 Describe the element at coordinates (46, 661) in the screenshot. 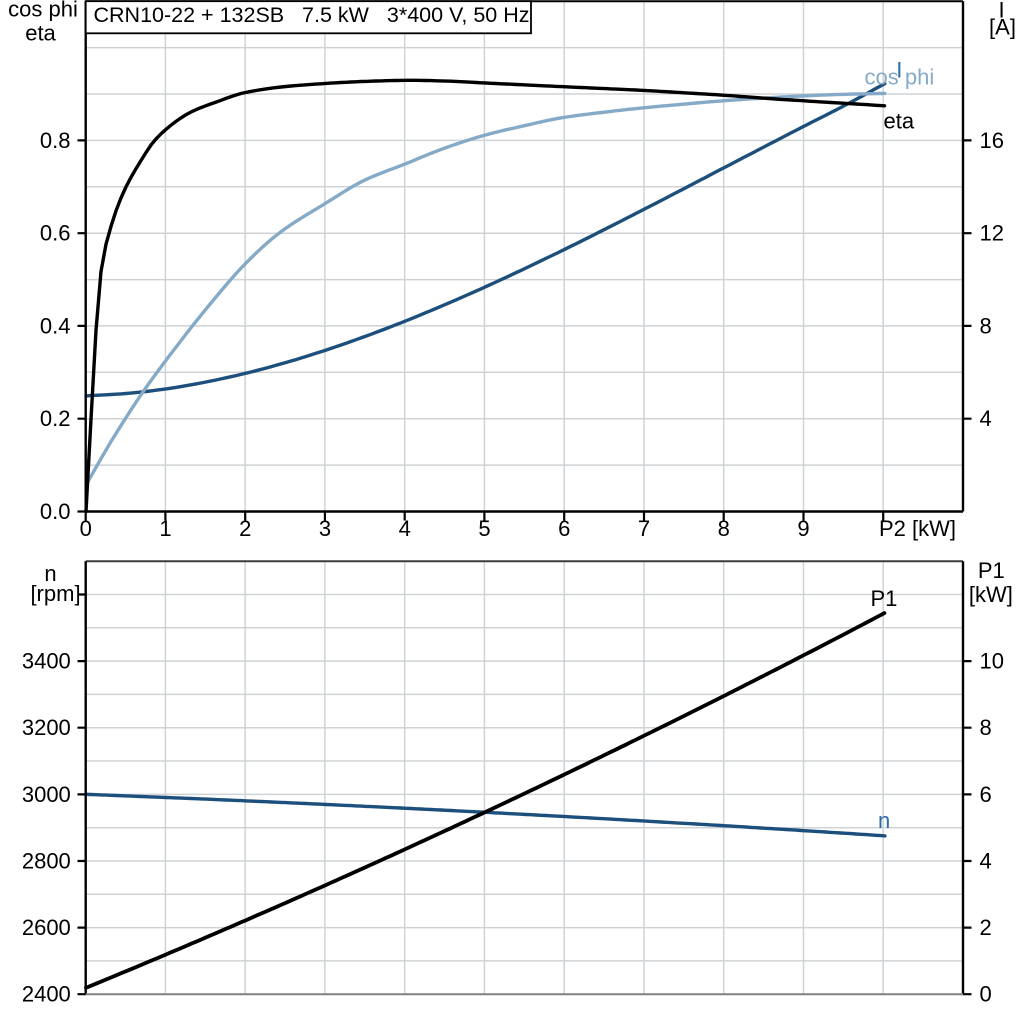

I see `svg-text: 3400` at that location.